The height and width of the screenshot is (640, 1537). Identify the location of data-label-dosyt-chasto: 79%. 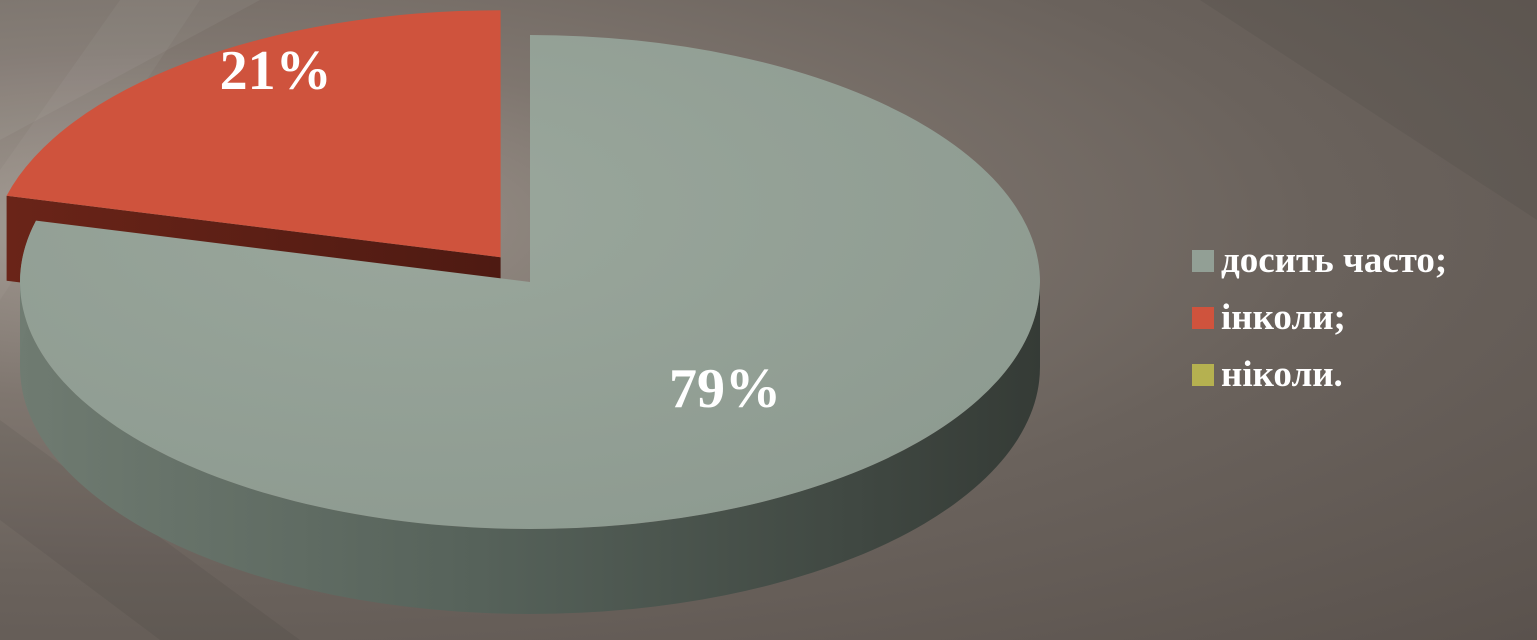
(725, 389).